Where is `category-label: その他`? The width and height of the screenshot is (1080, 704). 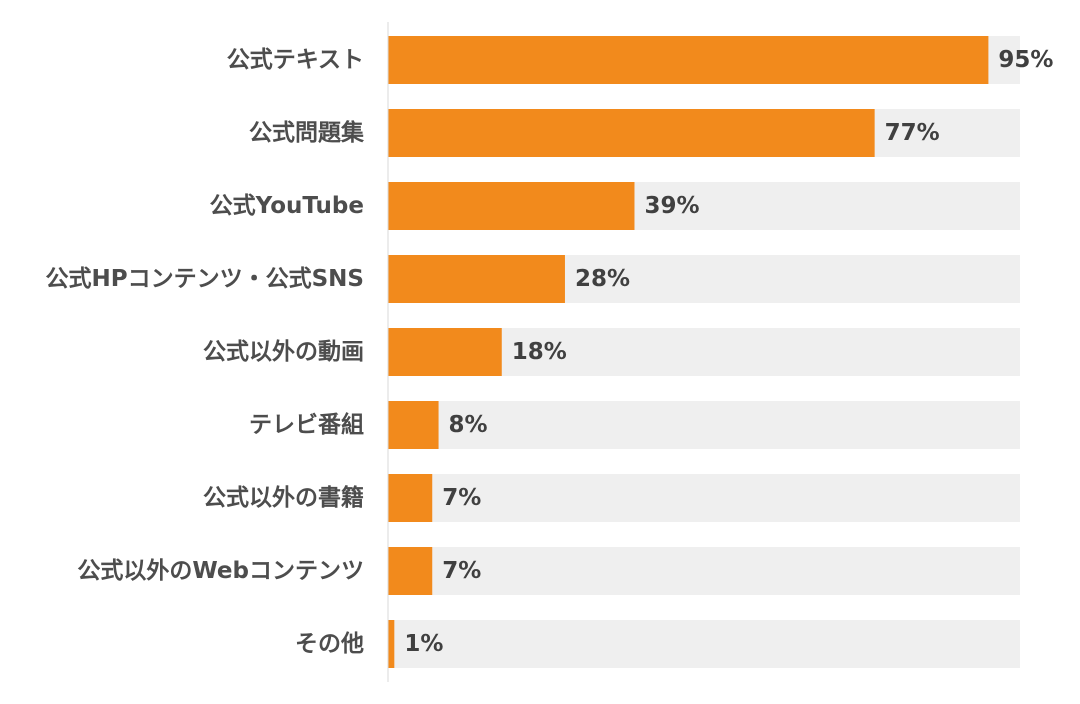
category-label: その他 is located at coordinates (329, 644).